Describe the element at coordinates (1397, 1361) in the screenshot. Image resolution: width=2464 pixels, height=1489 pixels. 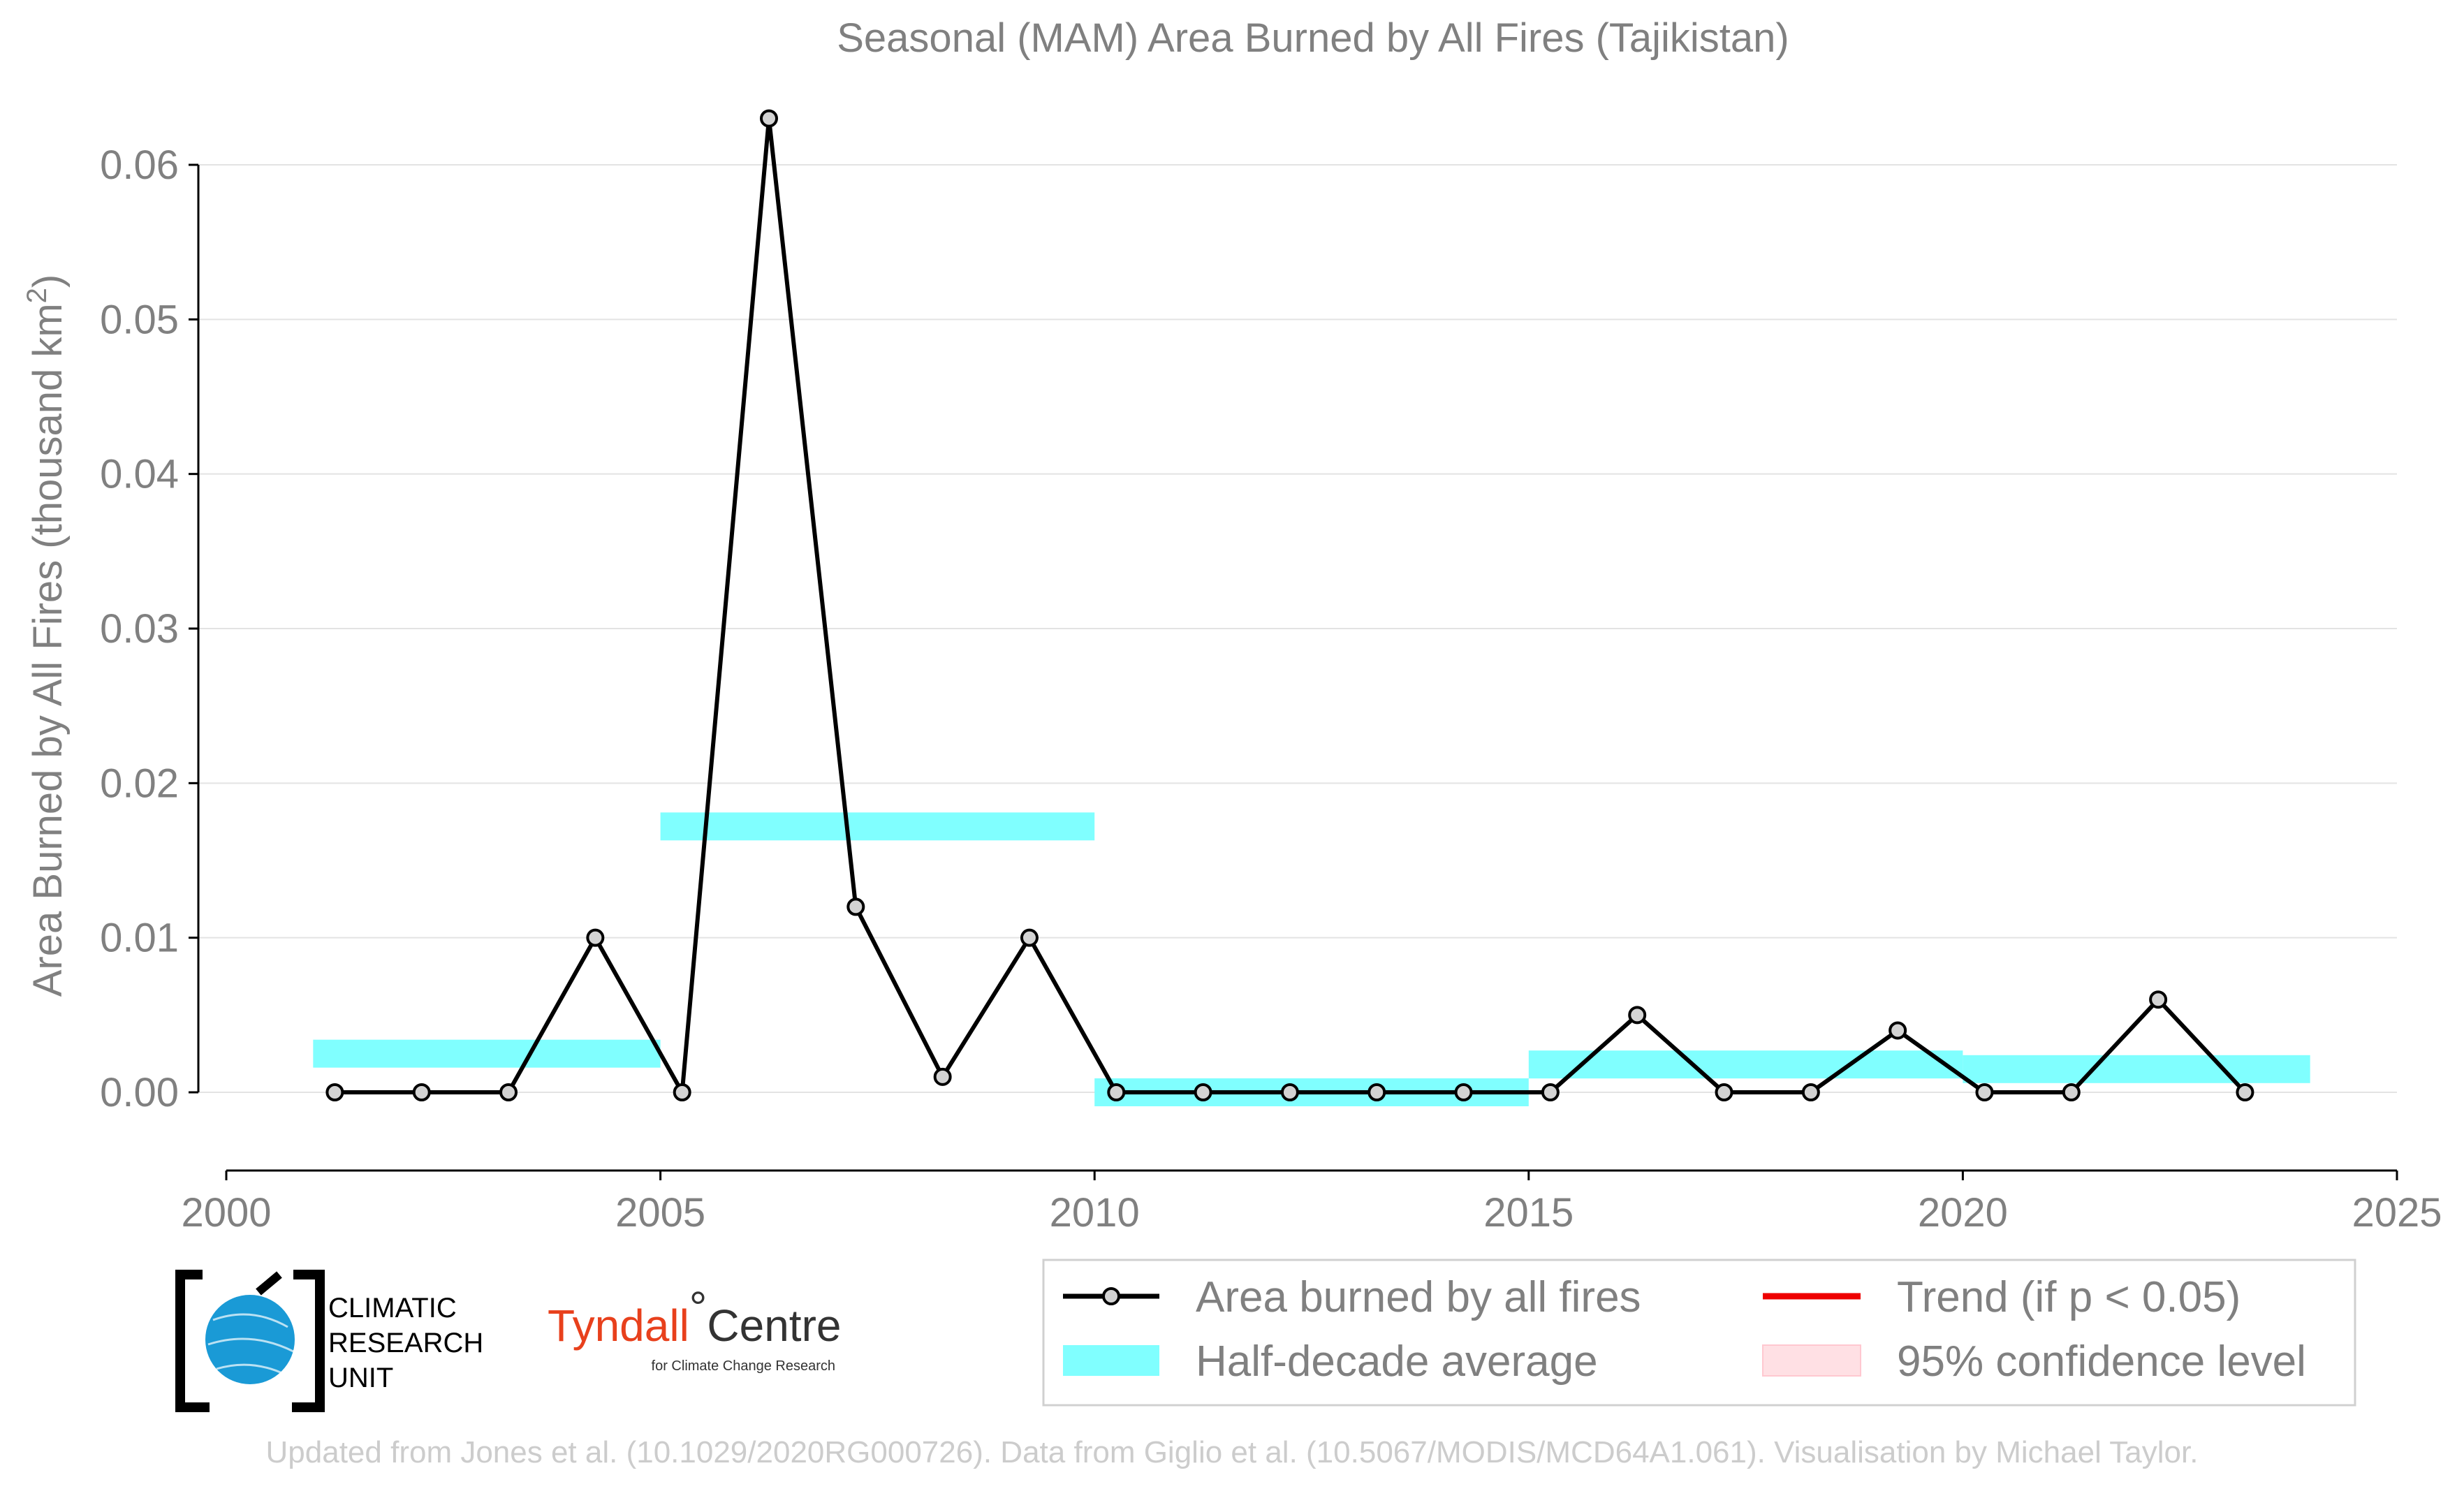
I see `legend-label-half-decade: Half-decade average` at that location.